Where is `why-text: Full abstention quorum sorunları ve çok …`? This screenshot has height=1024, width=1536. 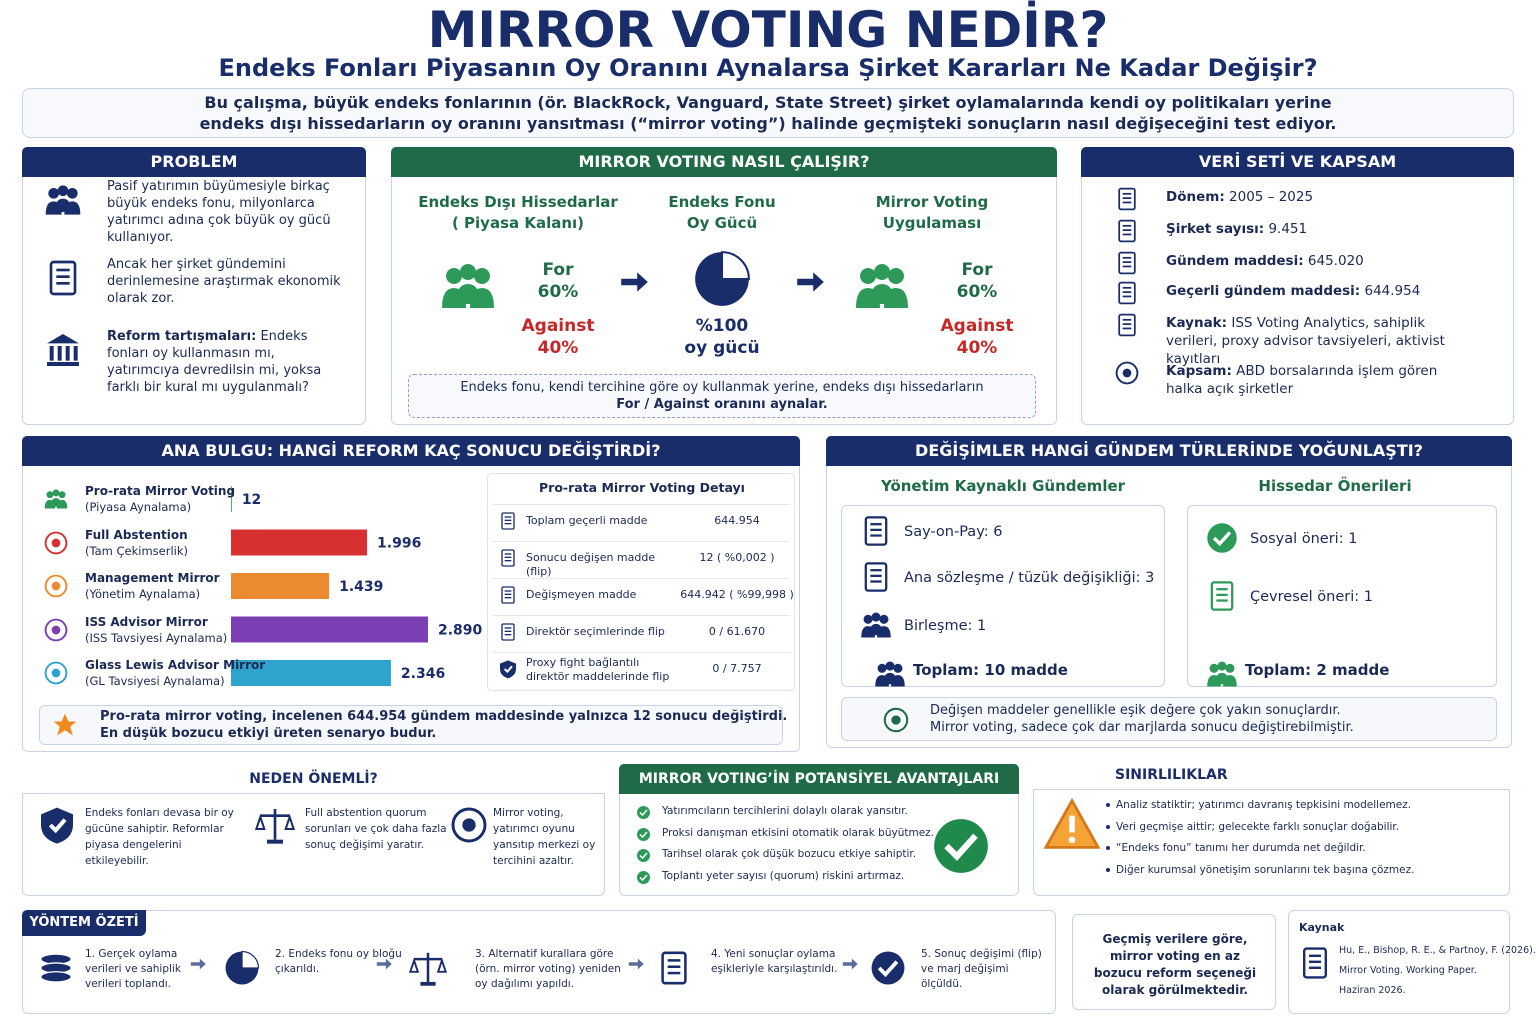 why-text: Full abstention quorum sorunları ve çok … is located at coordinates (376, 829).